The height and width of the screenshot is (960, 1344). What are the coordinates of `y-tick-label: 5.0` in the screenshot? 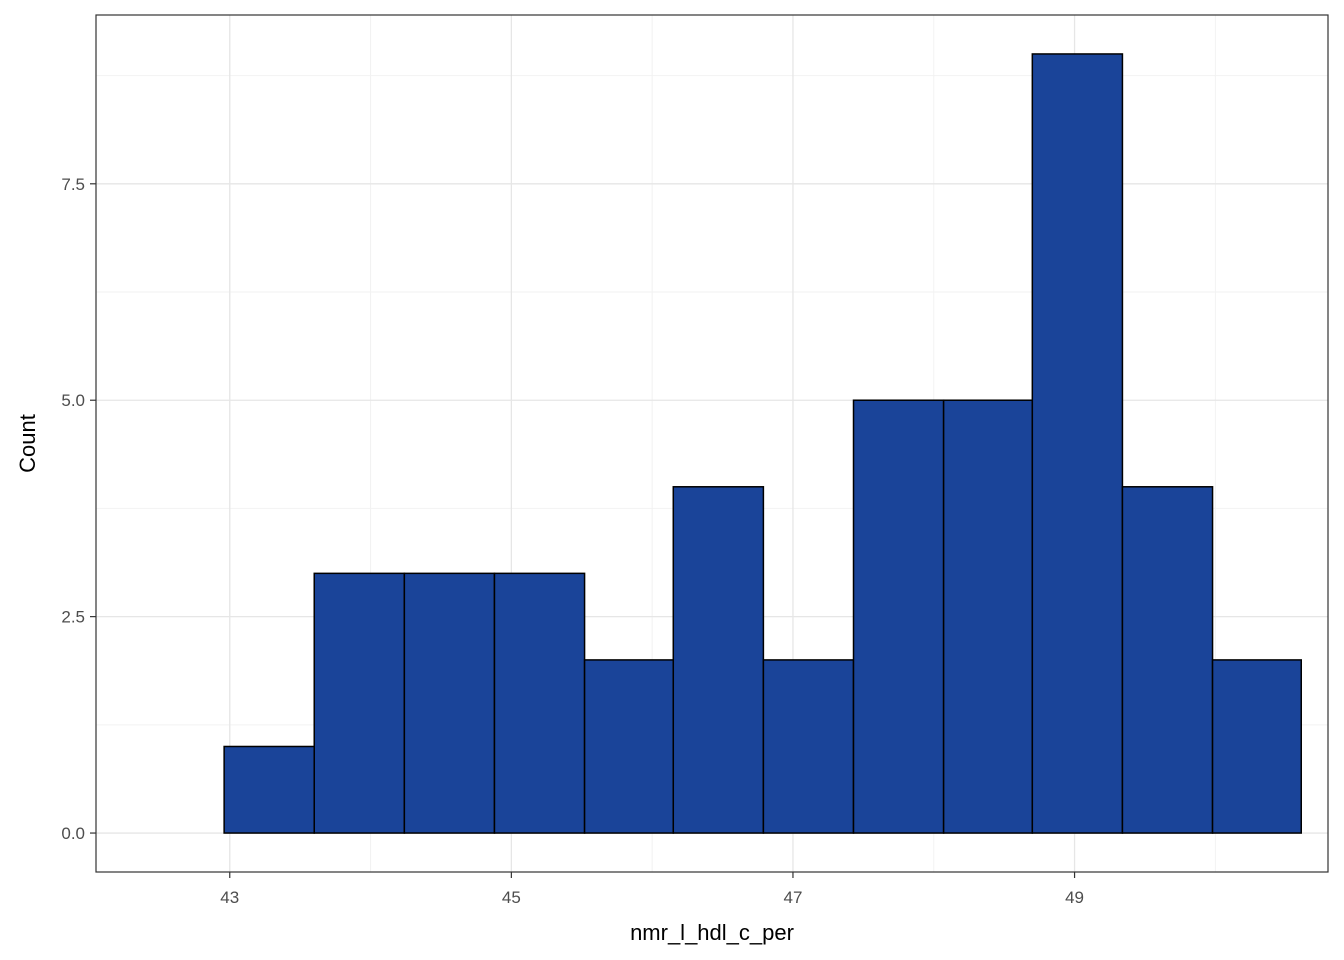 It's located at (73, 400).